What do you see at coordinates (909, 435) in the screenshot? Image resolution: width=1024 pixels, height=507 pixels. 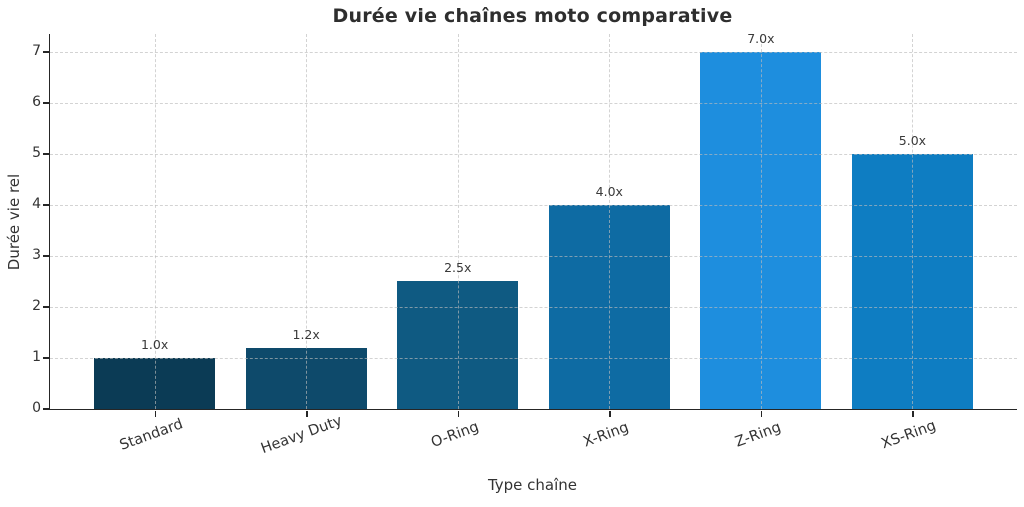 I see `x-tick-label: XS-Ring` at bounding box center [909, 435].